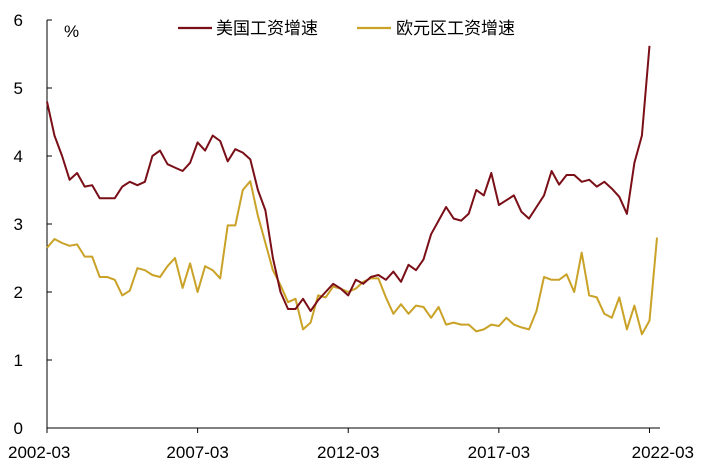 This screenshot has height=473, width=719. Describe the element at coordinates (33, 224) in the screenshot. I see `y-axis-ticks: 0 1 2 3 4 5 6` at that location.